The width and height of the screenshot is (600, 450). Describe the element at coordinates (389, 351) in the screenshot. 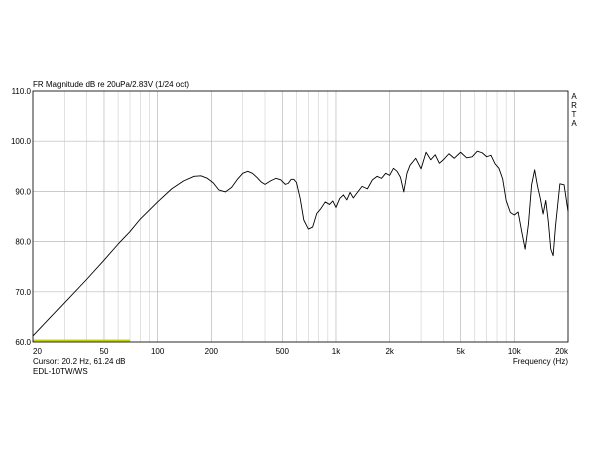

I see `x-tick-label: 2k` at that location.